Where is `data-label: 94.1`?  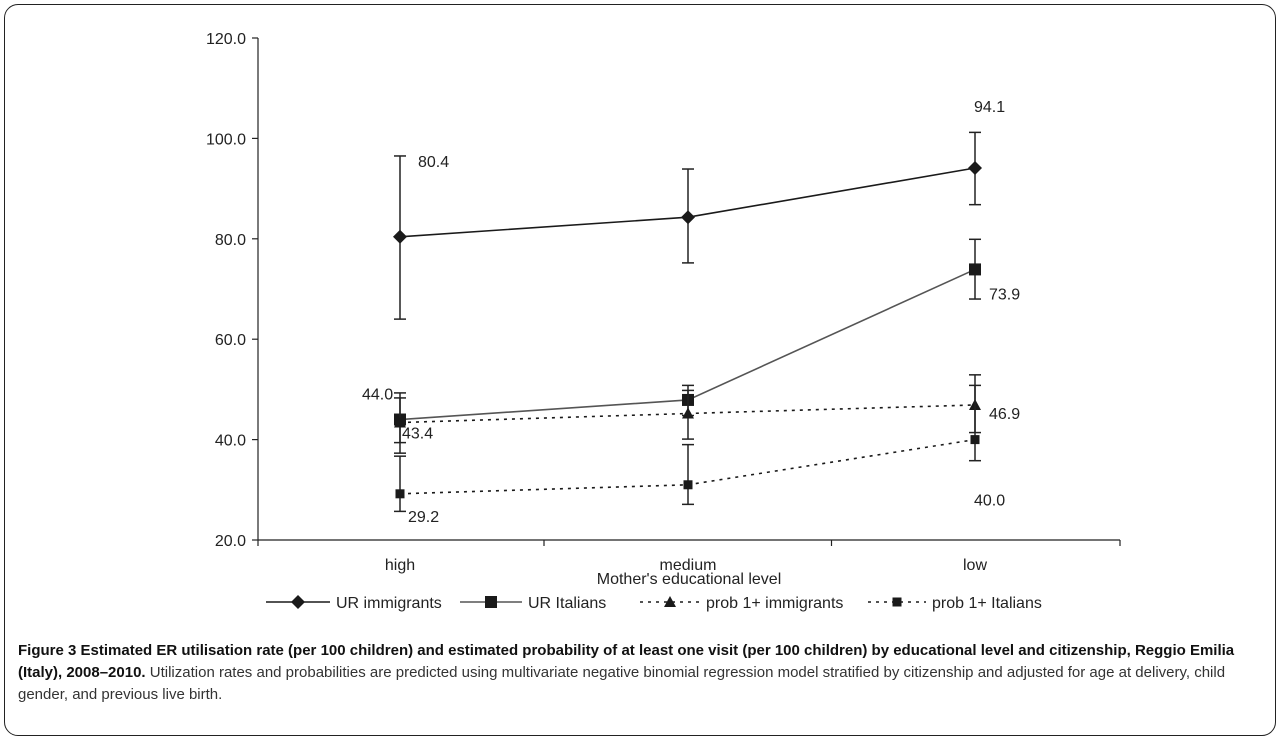
data-label: 94.1 is located at coordinates (989, 107).